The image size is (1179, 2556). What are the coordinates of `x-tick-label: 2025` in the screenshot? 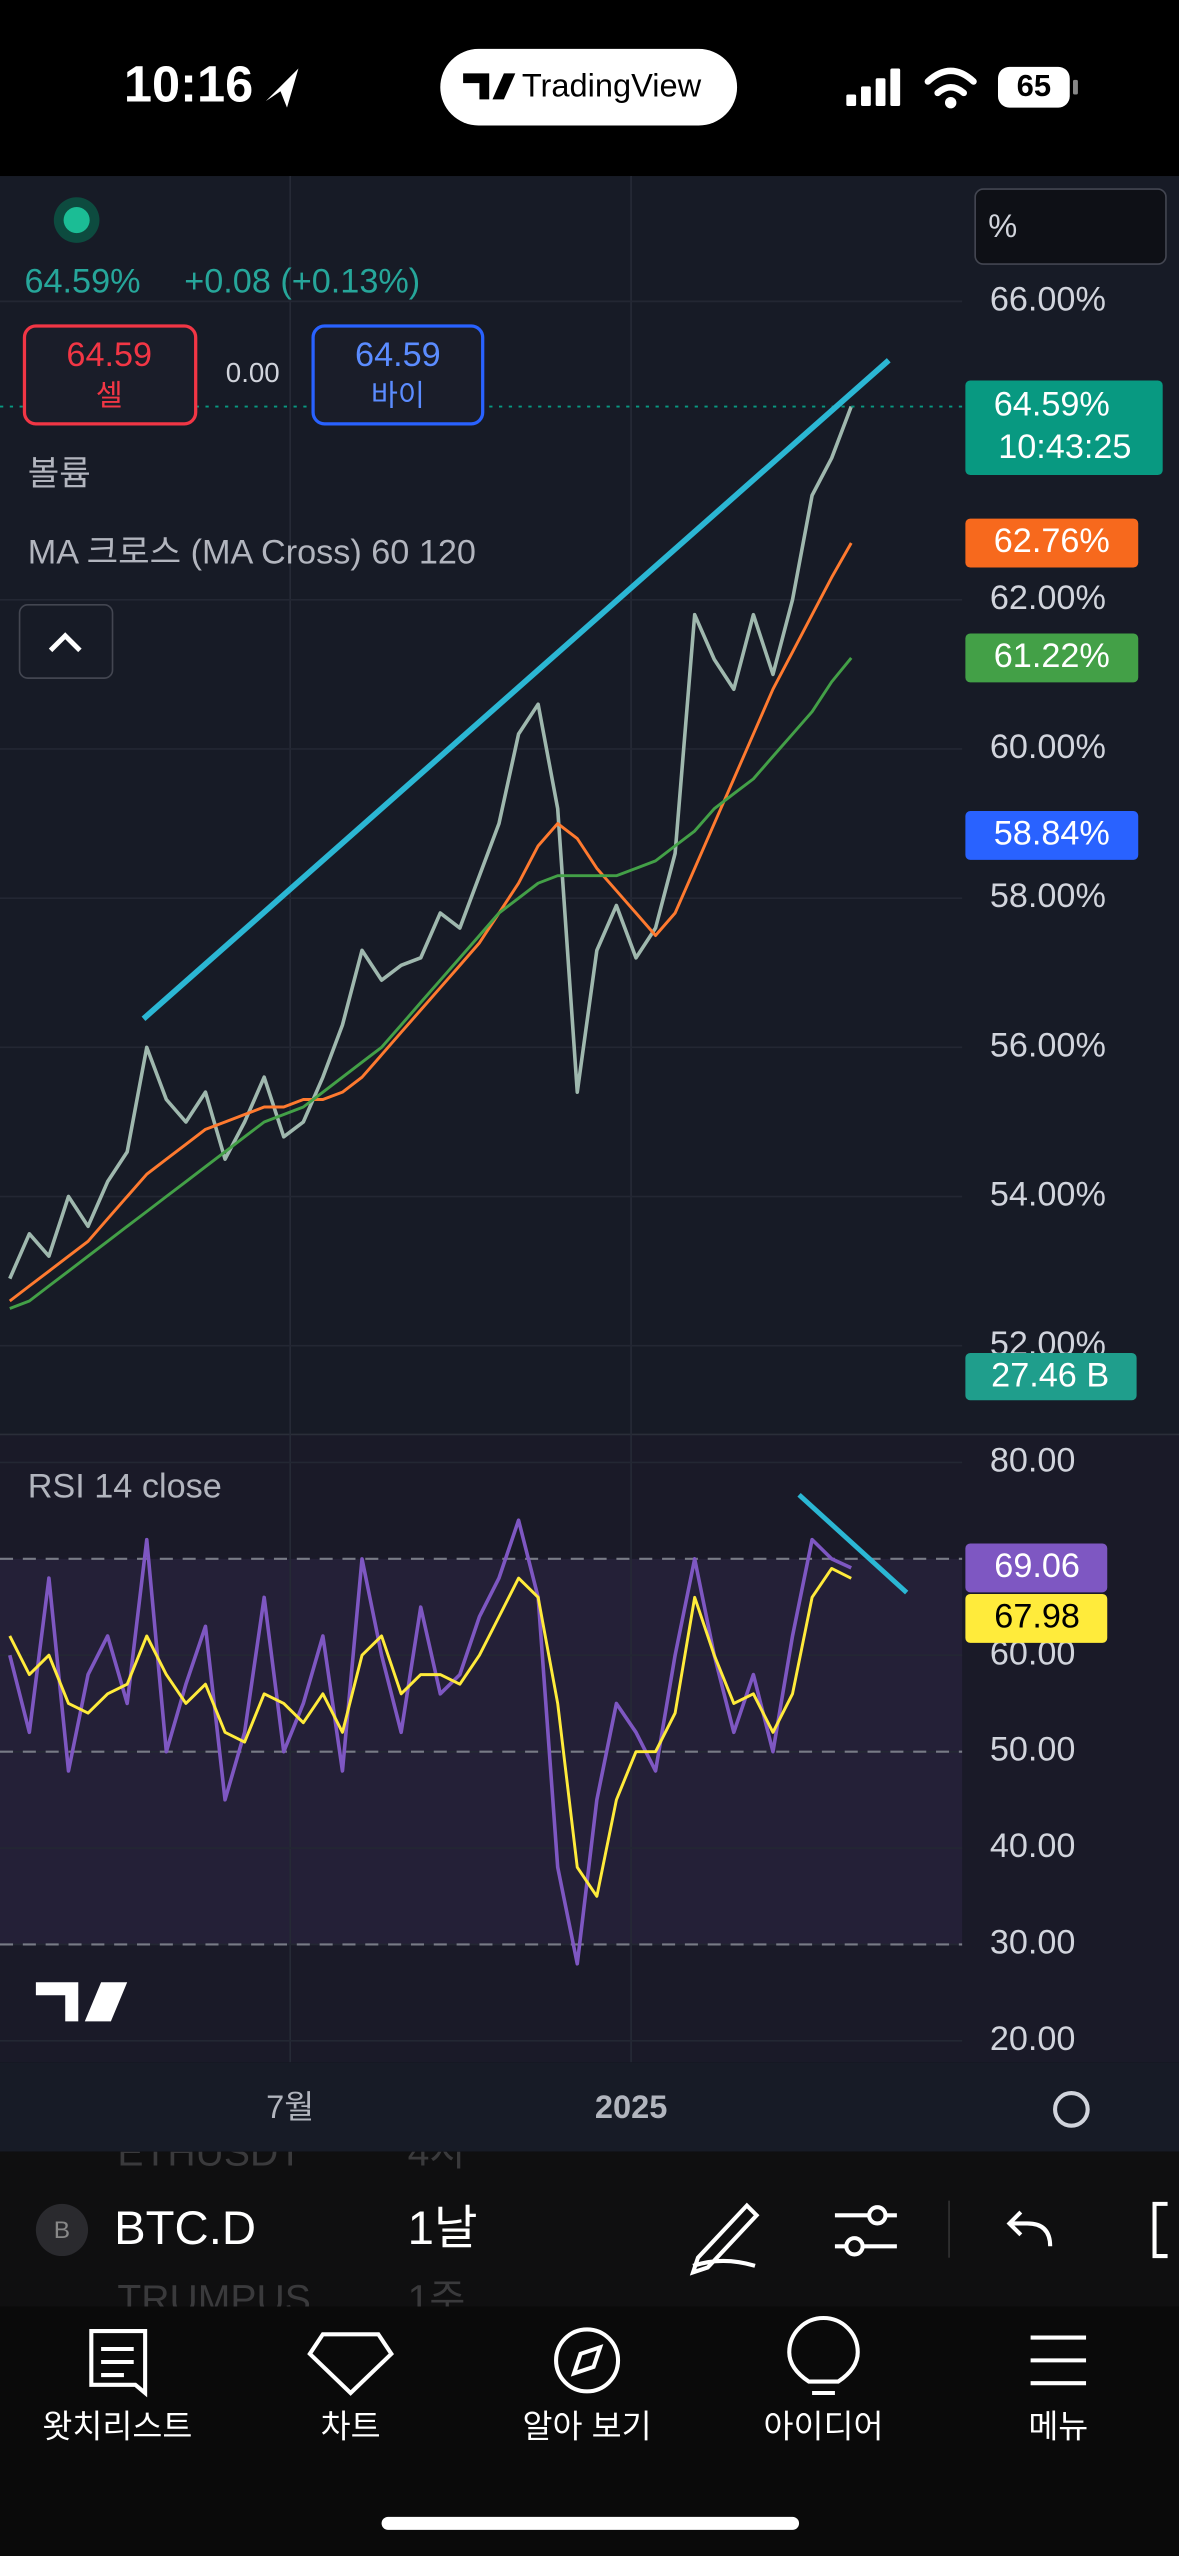 It's located at (631, 2106).